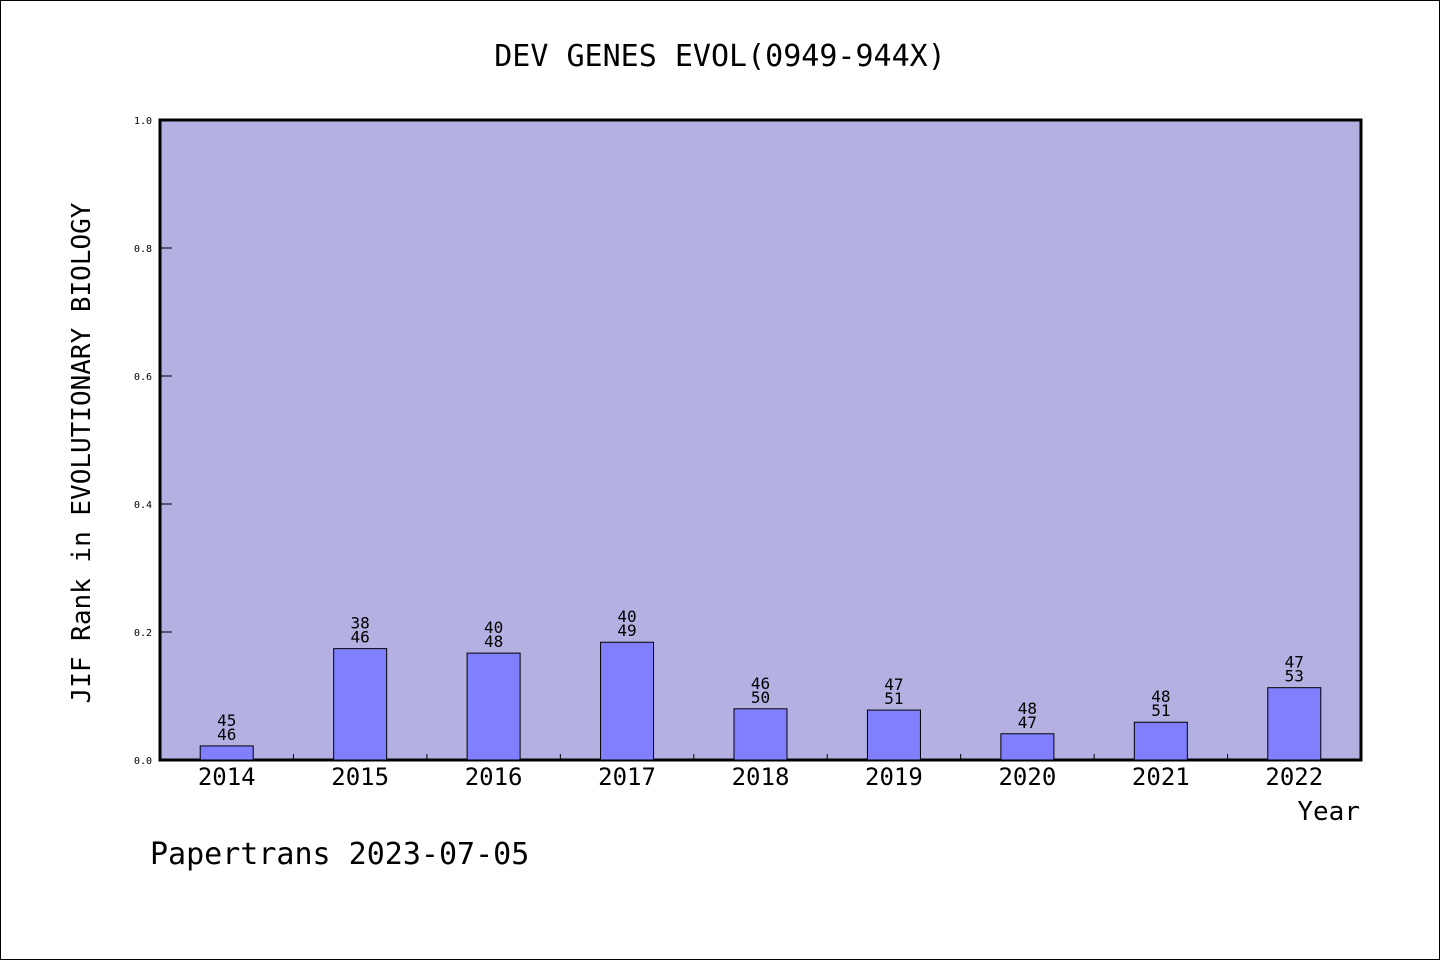 Image resolution: width=1440 pixels, height=960 pixels. I want to click on bar-total-label: 50, so click(760, 697).